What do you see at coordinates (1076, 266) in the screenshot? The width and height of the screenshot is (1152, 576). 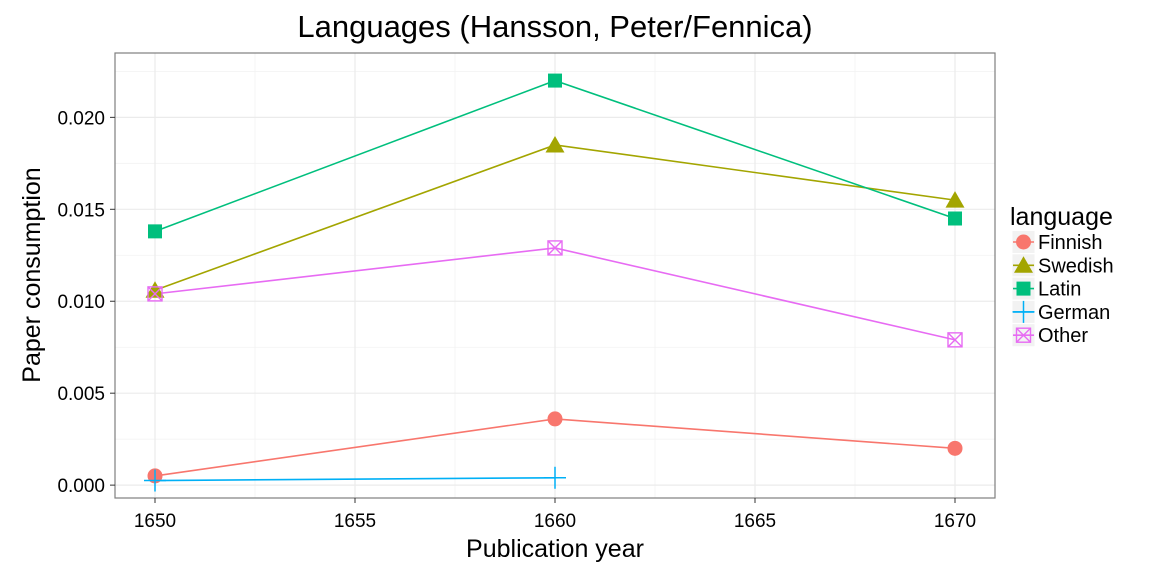 I see `legend-label: Swedish` at bounding box center [1076, 266].